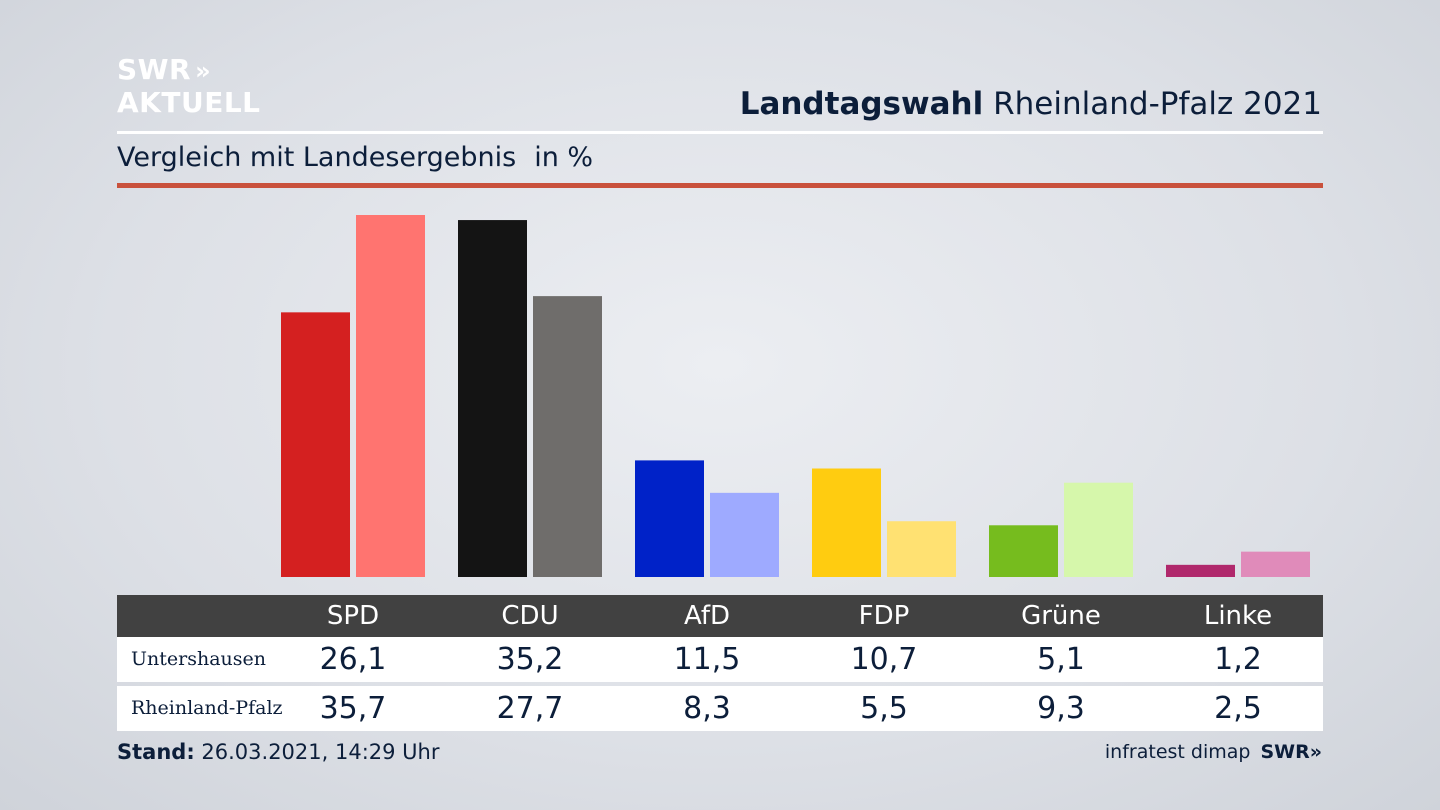 The height and width of the screenshot is (810, 1440). I want to click on header-divider, so click(720, 132).